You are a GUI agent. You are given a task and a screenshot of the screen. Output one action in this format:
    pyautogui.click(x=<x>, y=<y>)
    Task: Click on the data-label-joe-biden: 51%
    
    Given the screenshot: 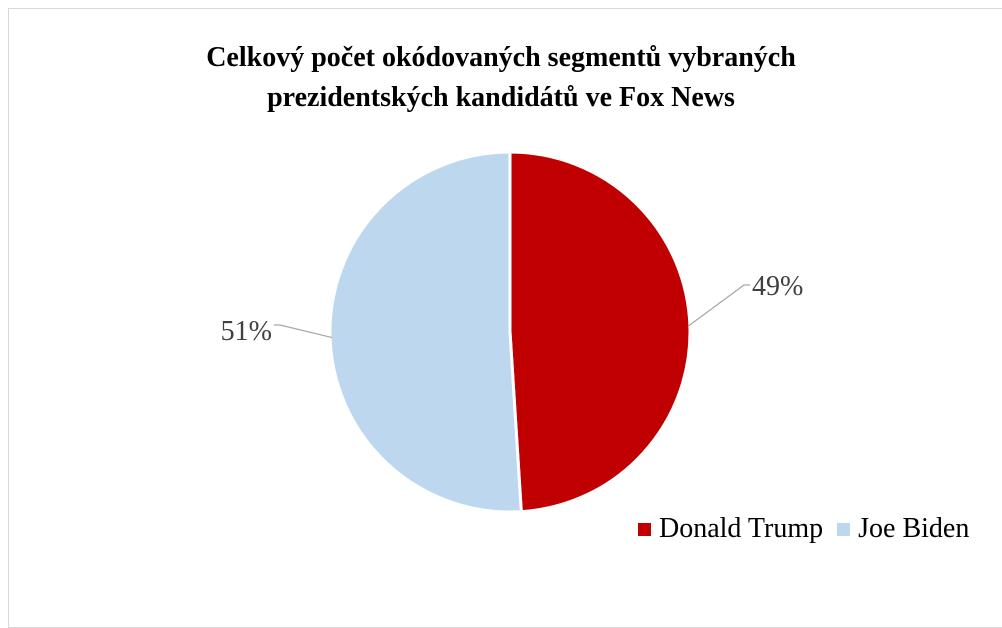 What is the action you would take?
    pyautogui.click(x=246, y=331)
    